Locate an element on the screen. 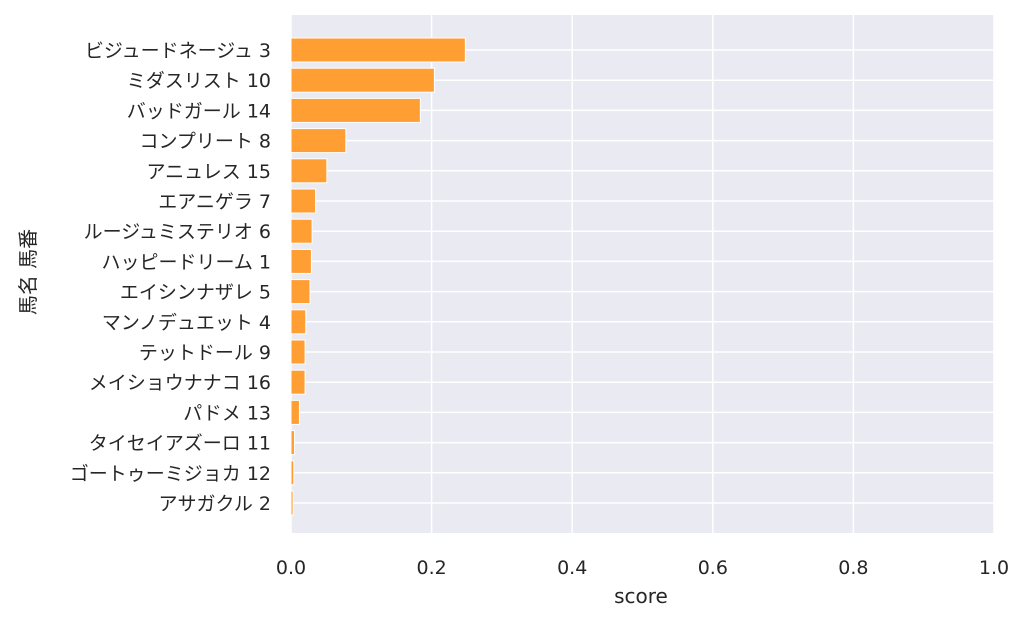  category-label: マンノデュエット 4 is located at coordinates (186, 323).